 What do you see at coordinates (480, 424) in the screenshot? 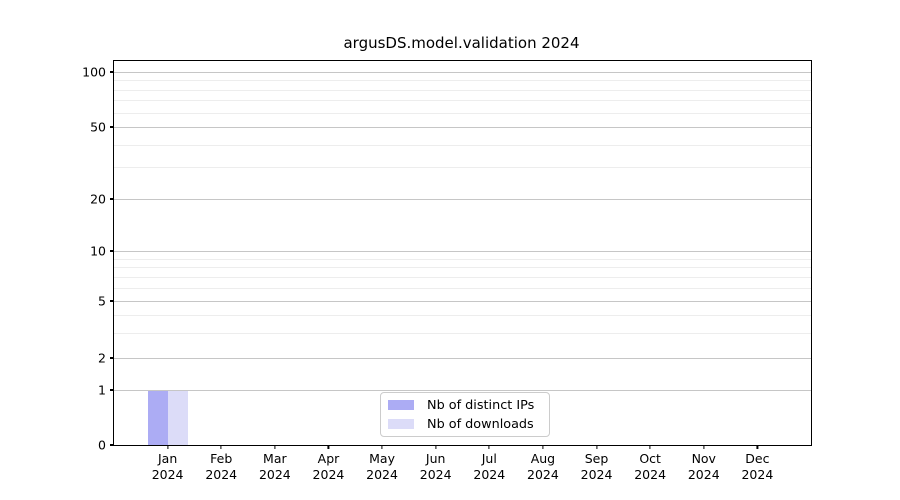
I see `legend-label-downloads: Nb of downloads` at bounding box center [480, 424].